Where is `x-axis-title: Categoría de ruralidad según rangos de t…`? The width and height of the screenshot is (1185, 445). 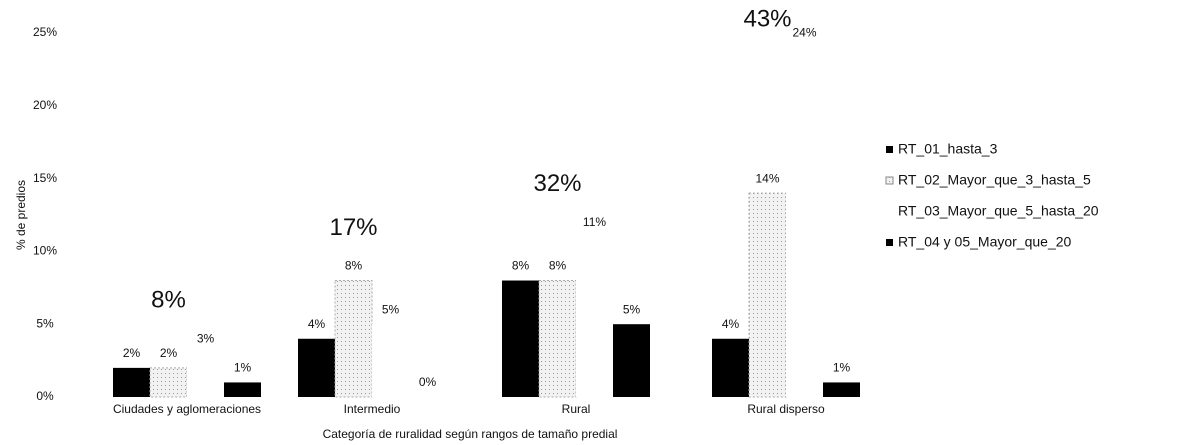
x-axis-title: Categoría de ruralidad según rangos de t… is located at coordinates (470, 434).